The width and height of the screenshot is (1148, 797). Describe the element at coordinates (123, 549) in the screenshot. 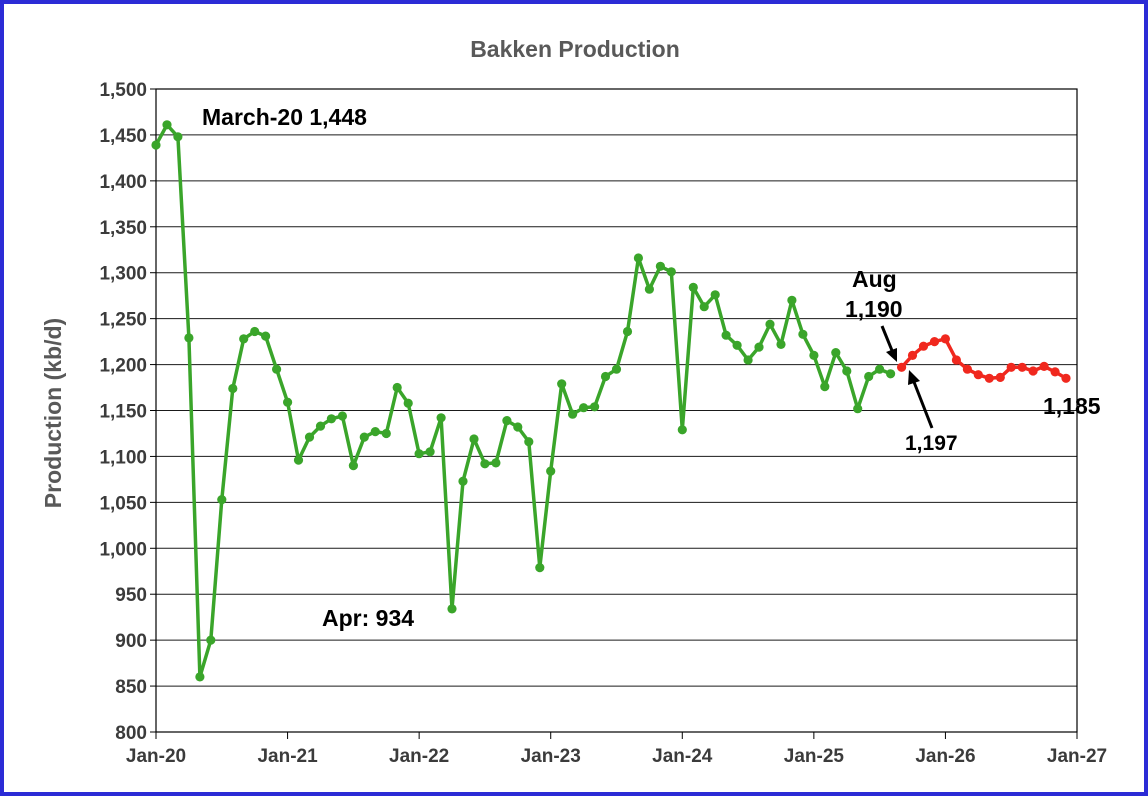

I see `y-tick-label: 1,000` at that location.